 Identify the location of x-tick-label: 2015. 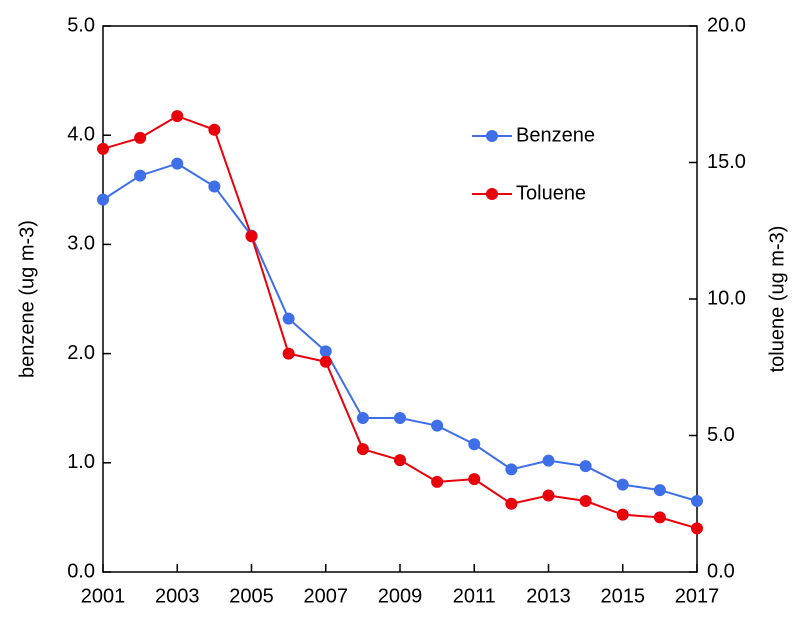
(623, 596).